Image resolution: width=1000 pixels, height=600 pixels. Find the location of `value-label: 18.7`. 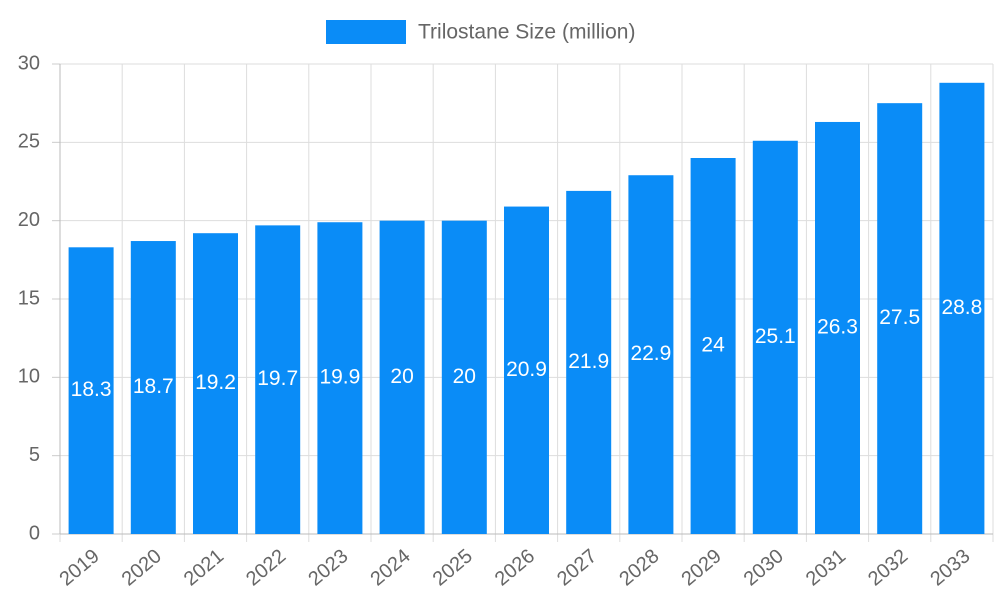

value-label: 18.7 is located at coordinates (153, 386).